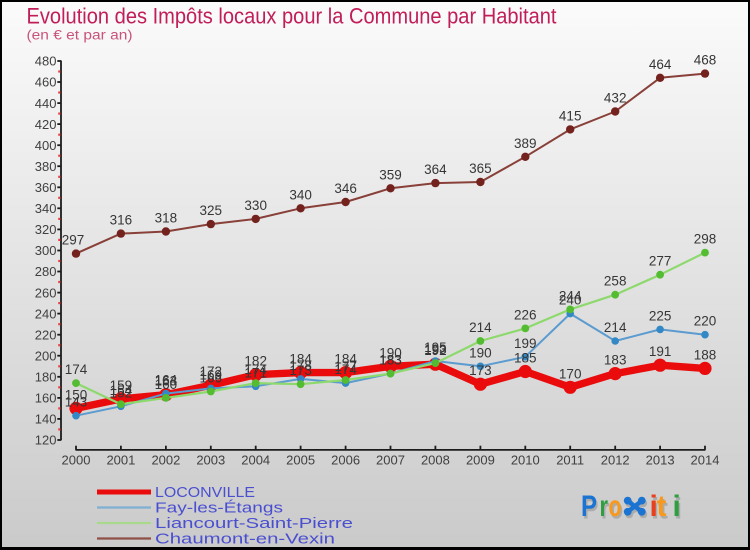  What do you see at coordinates (390, 174) in the screenshot?
I see `svg-text: 359` at bounding box center [390, 174].